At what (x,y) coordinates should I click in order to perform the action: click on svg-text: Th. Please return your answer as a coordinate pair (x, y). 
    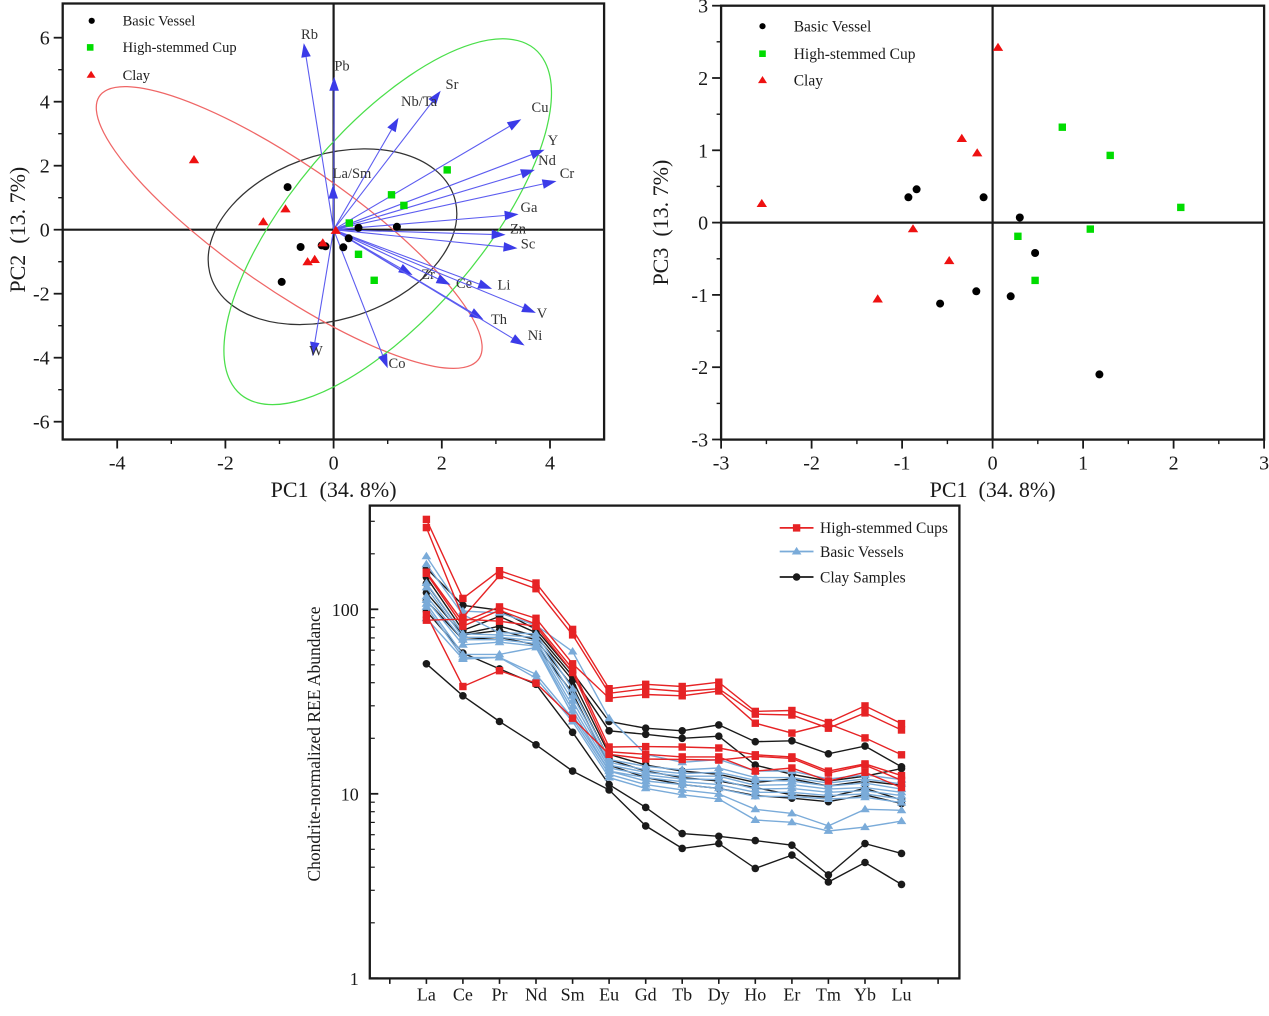
    Looking at the image, I should click on (499, 320).